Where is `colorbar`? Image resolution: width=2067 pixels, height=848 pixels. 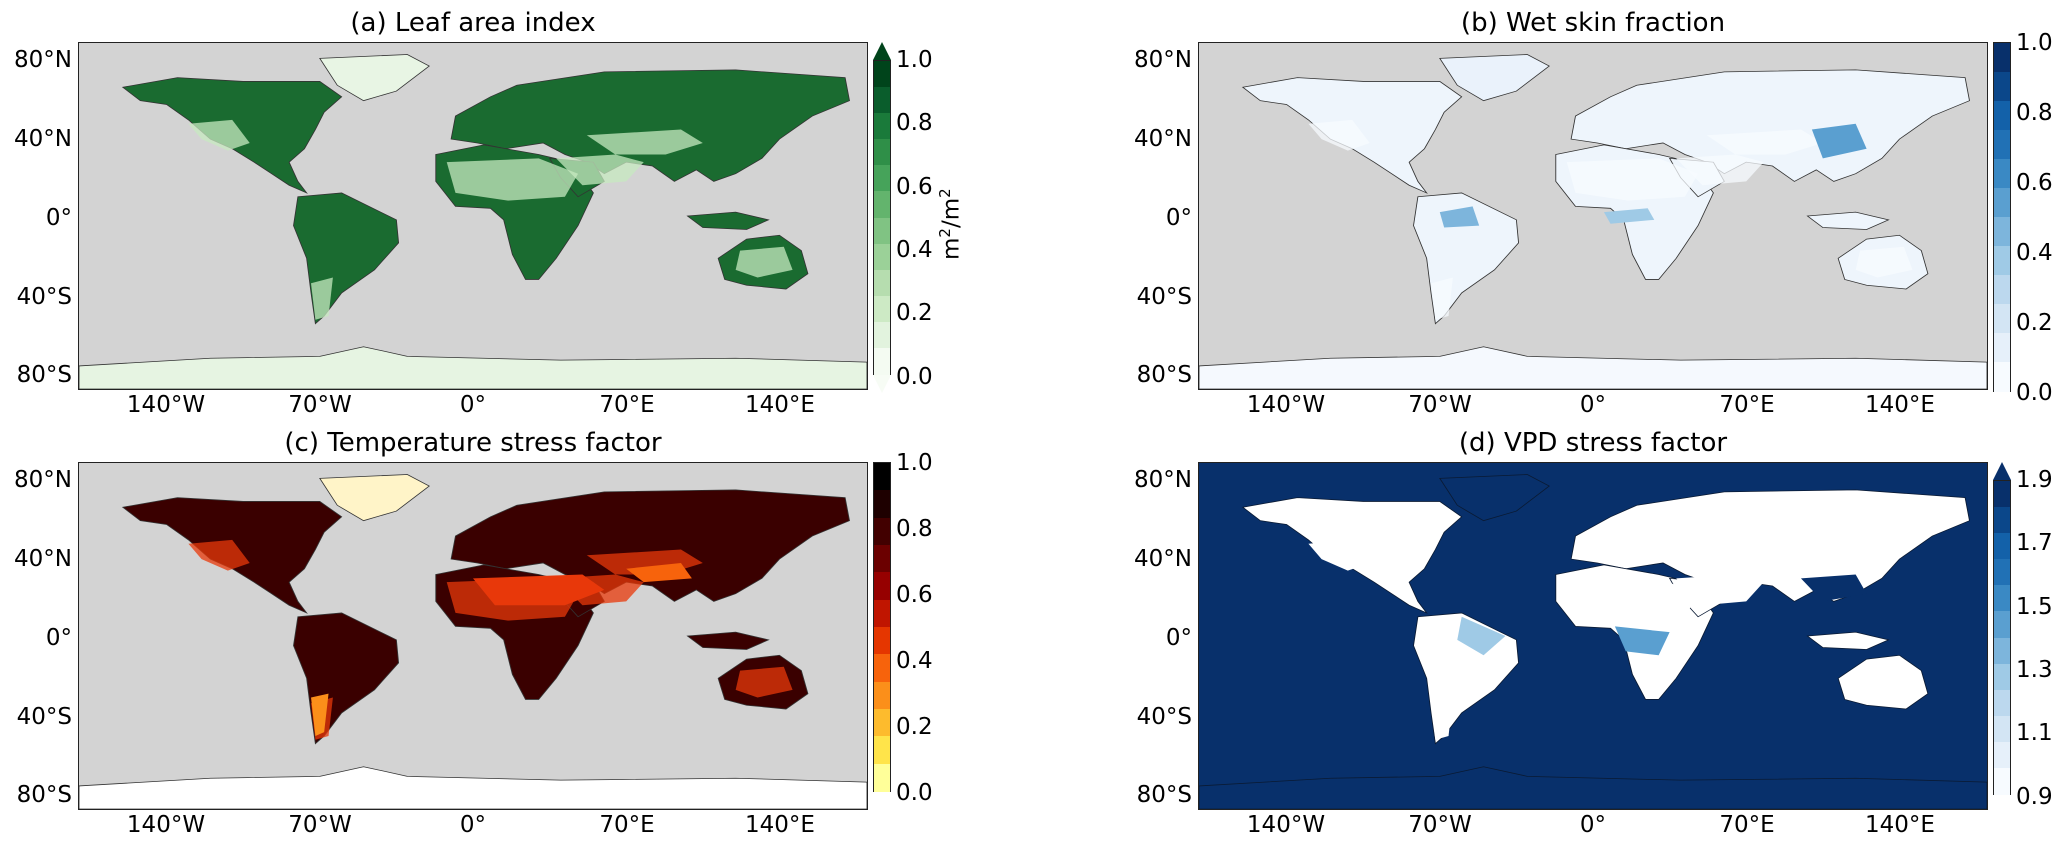
colorbar is located at coordinates (2002, 217).